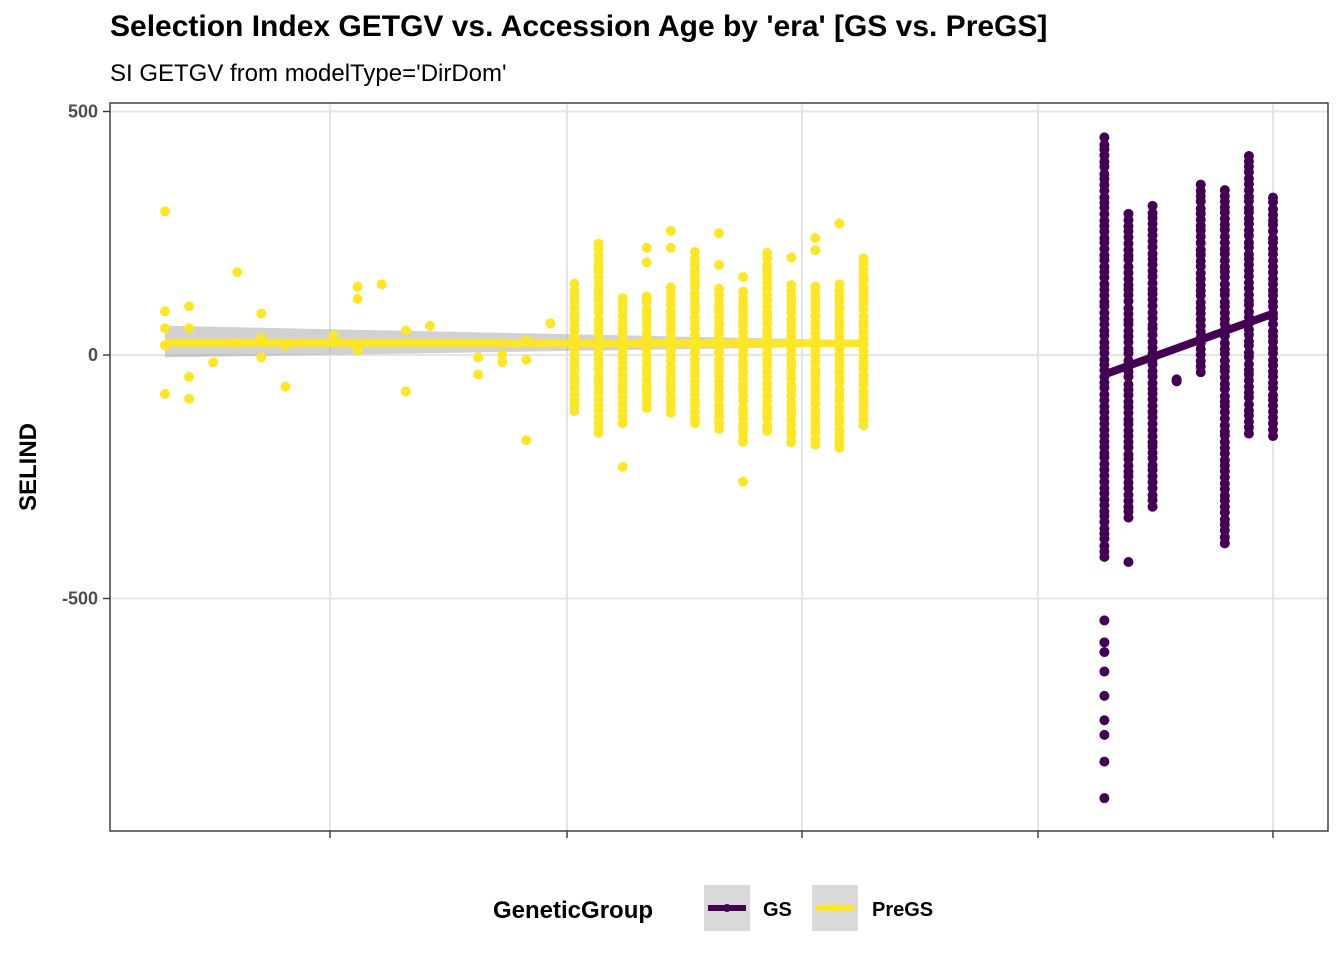 The height and width of the screenshot is (960, 1344). I want to click on legend-item-gs: GS, so click(748, 908).